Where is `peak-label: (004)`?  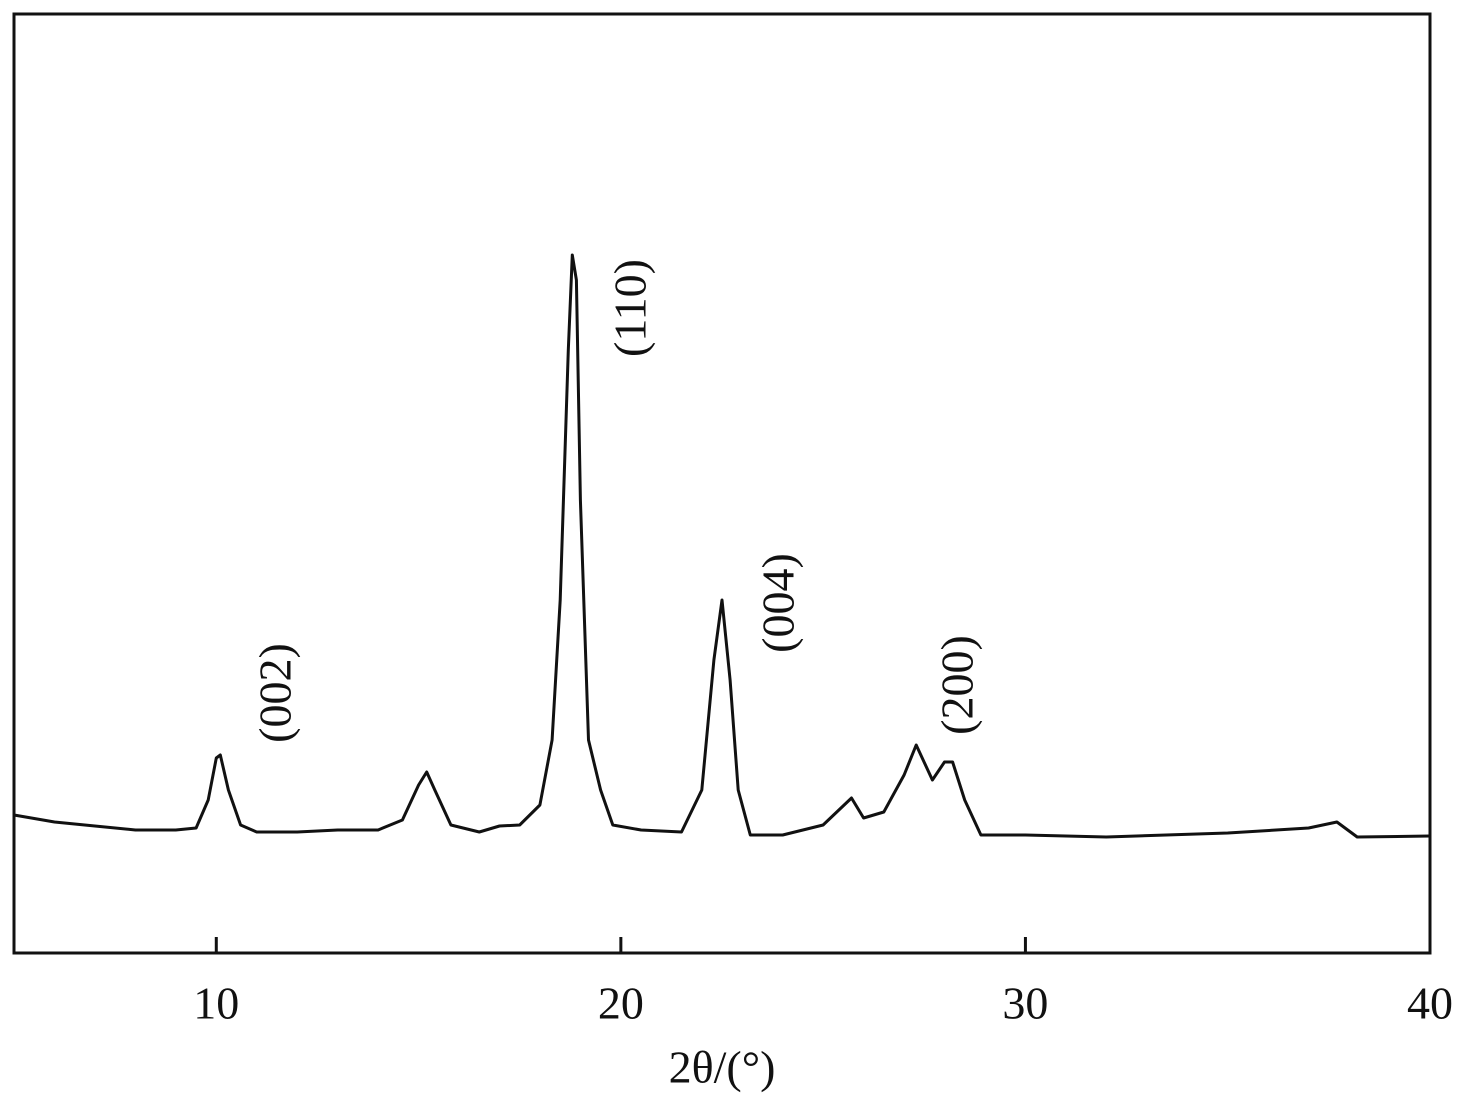 peak-label: (004) is located at coordinates (778, 603).